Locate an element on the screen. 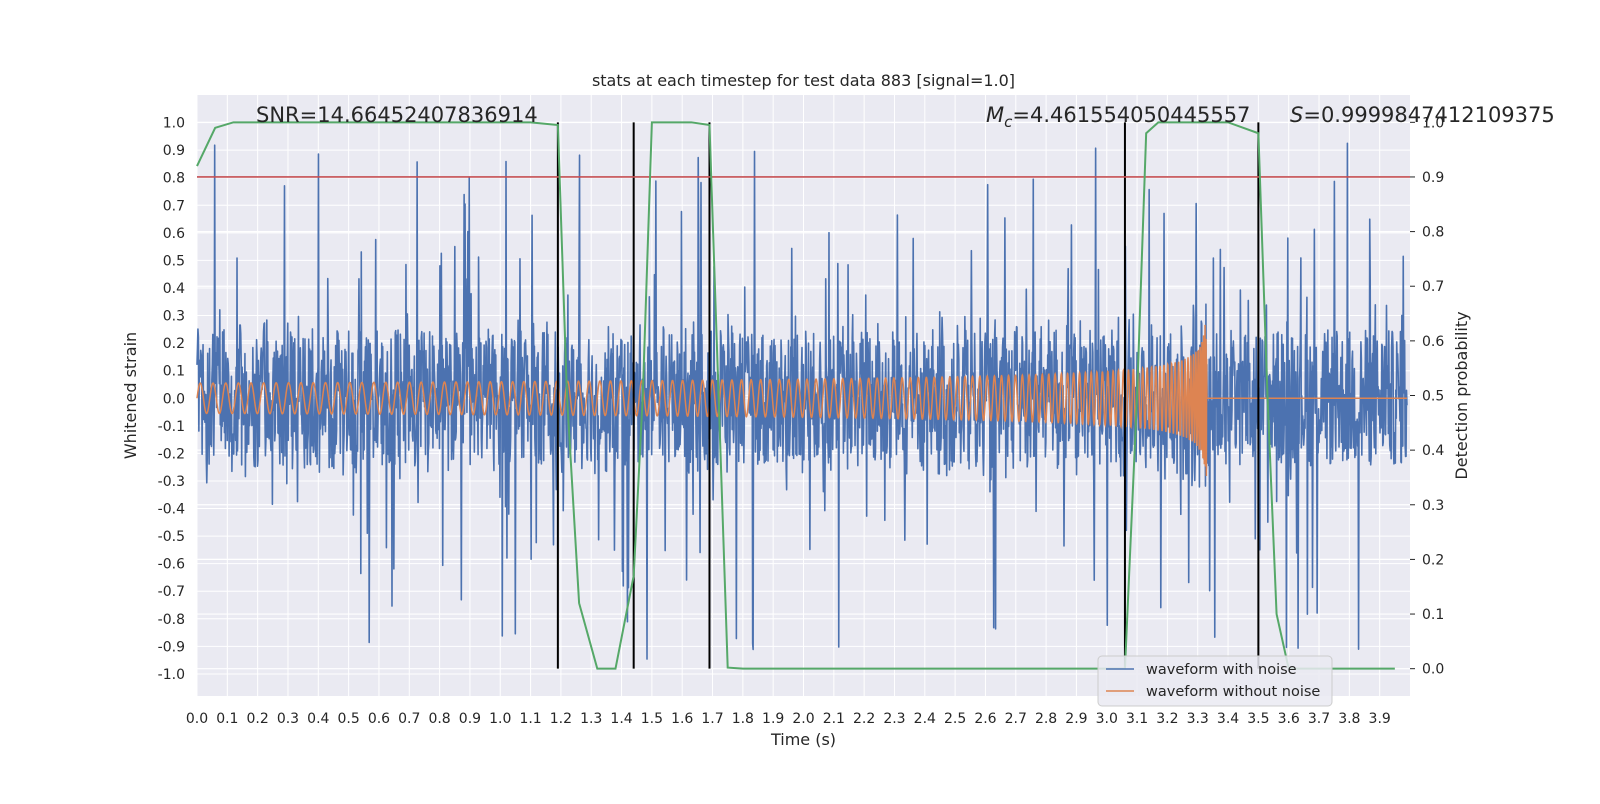 The image size is (1600, 804). chirp-mass-annotation: Mc=4.461554050445557 is located at coordinates (1118, 117).